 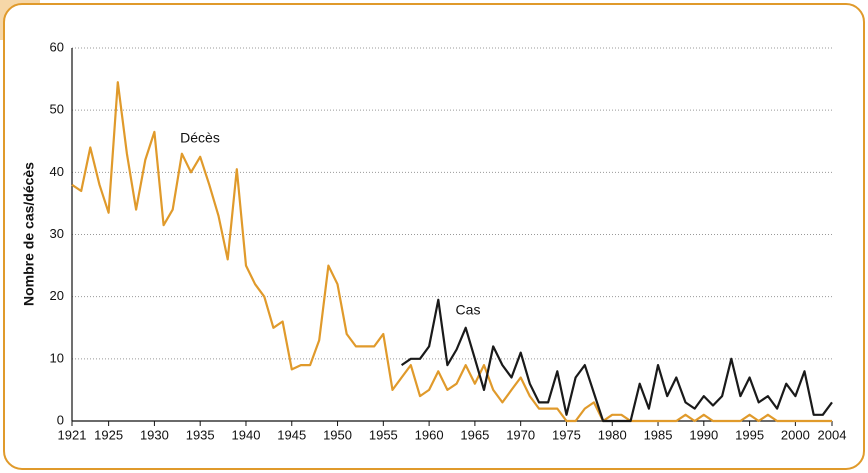 I want to click on y-axis-label: Nombre de cas/décès, so click(x=29, y=234).